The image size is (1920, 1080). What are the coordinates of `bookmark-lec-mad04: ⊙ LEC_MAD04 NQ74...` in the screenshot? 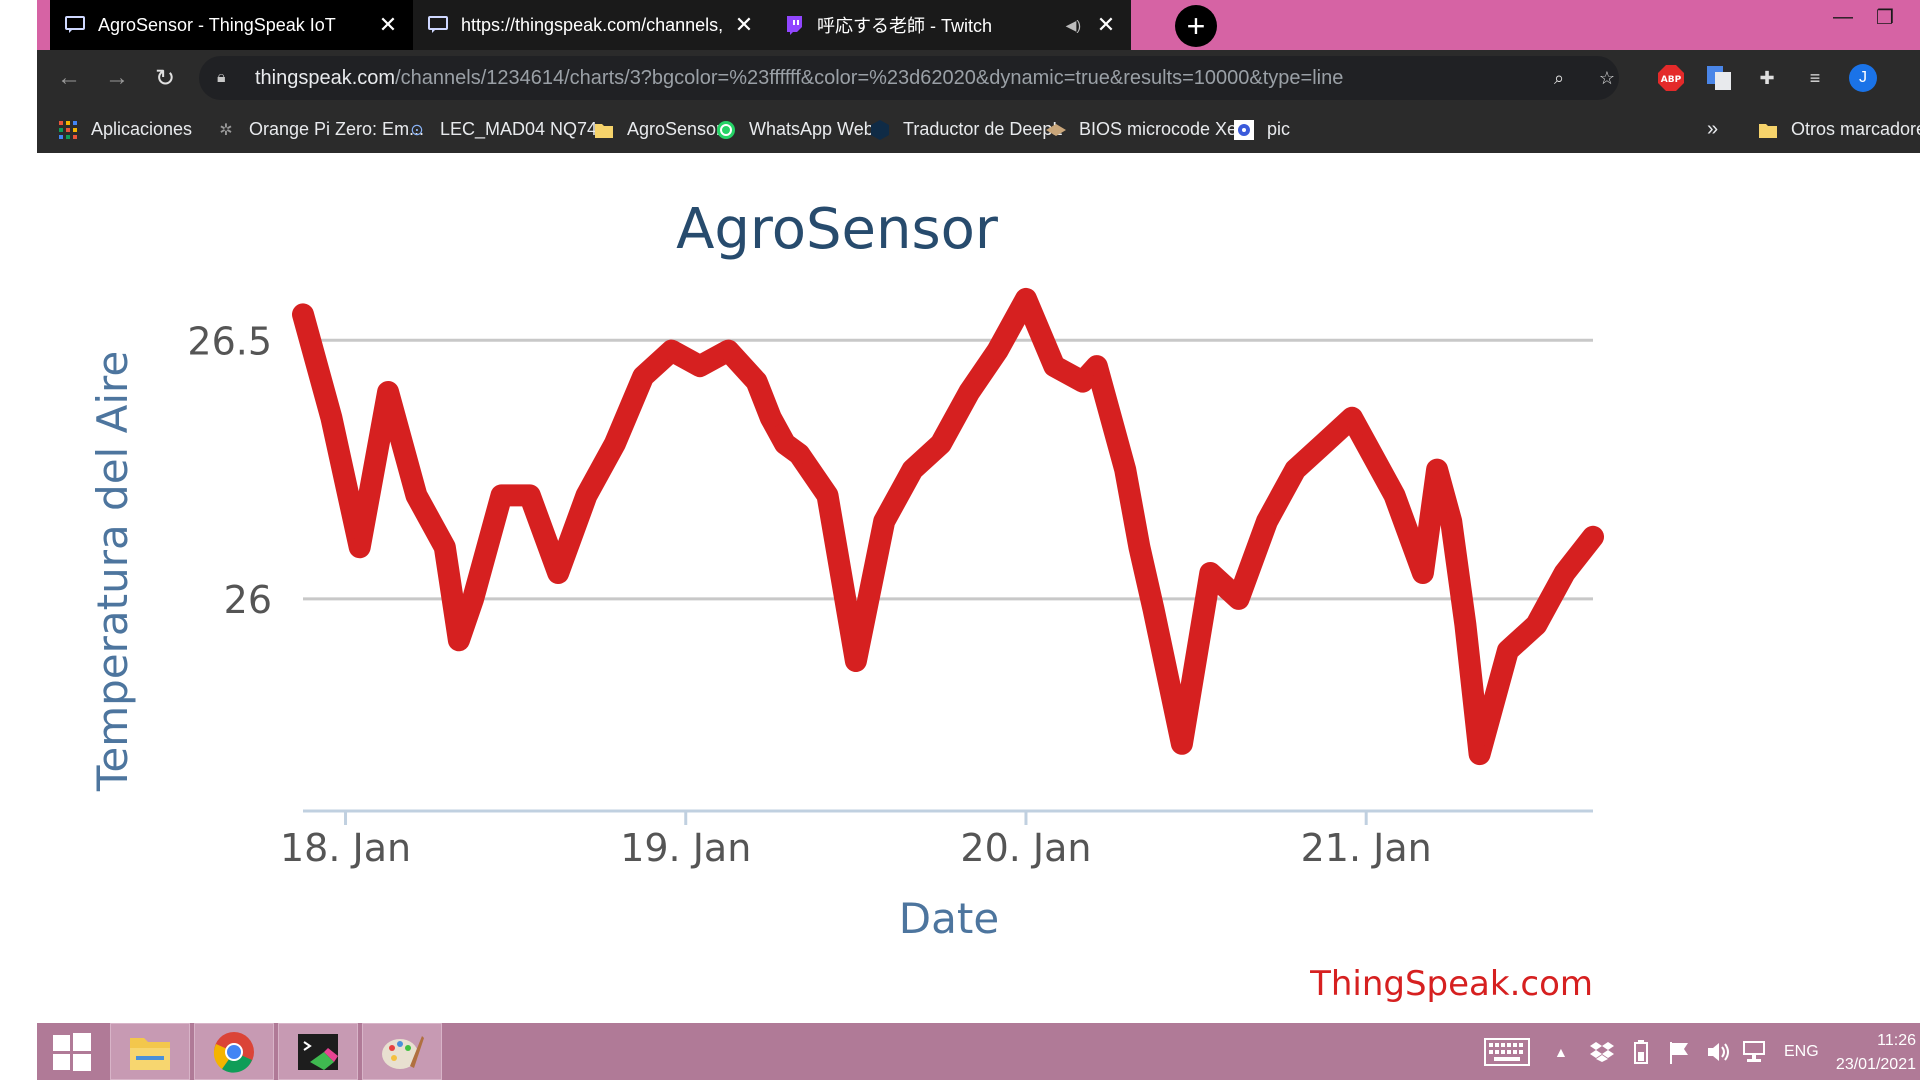 It's located at (509, 129).